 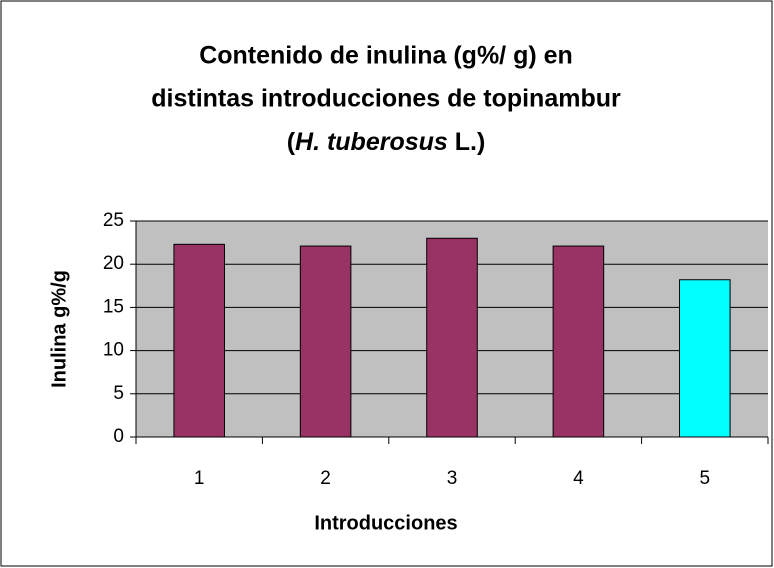 What do you see at coordinates (371, 142) in the screenshot?
I see `chart-title-part: H. tuberosus` at bounding box center [371, 142].